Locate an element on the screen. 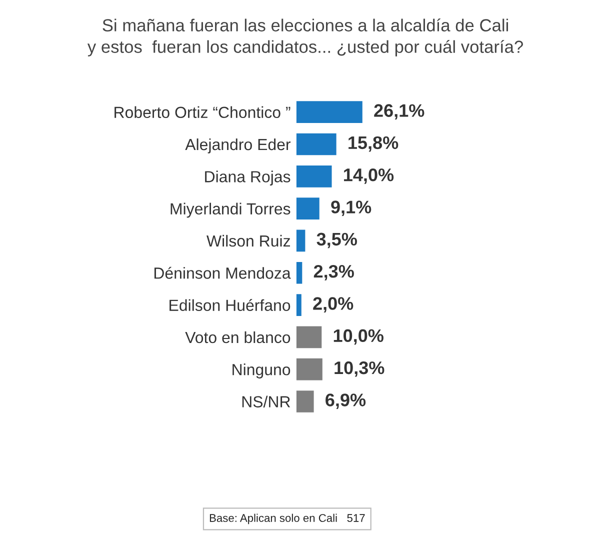 This screenshot has height=535, width=611. y-tick-label: Wilson Ruiz is located at coordinates (248, 240).